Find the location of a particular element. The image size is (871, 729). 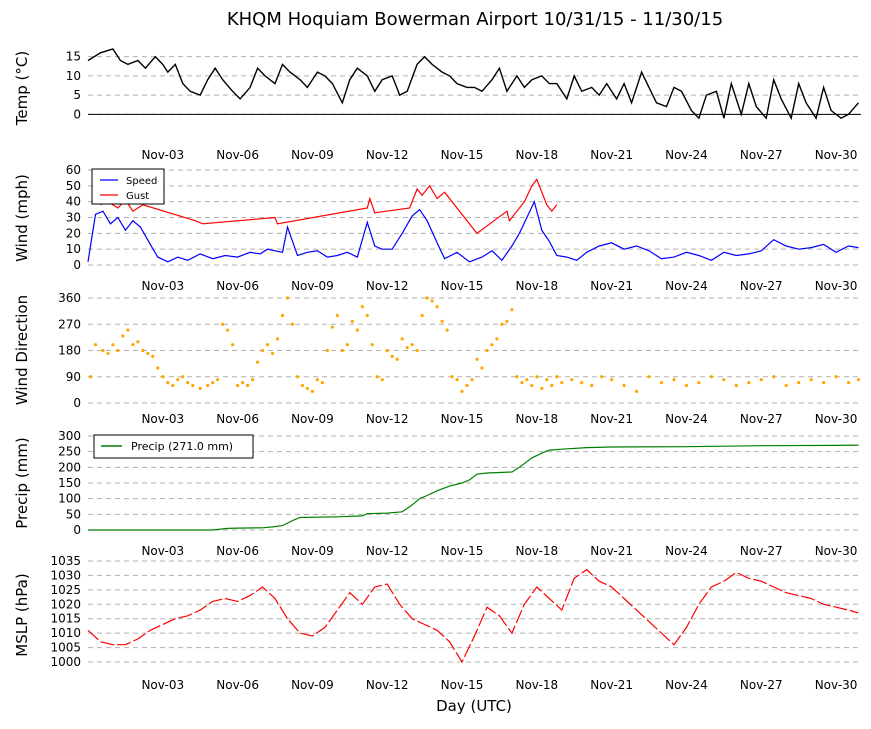

y-tick-label: 1030 is located at coordinates (65, 575).